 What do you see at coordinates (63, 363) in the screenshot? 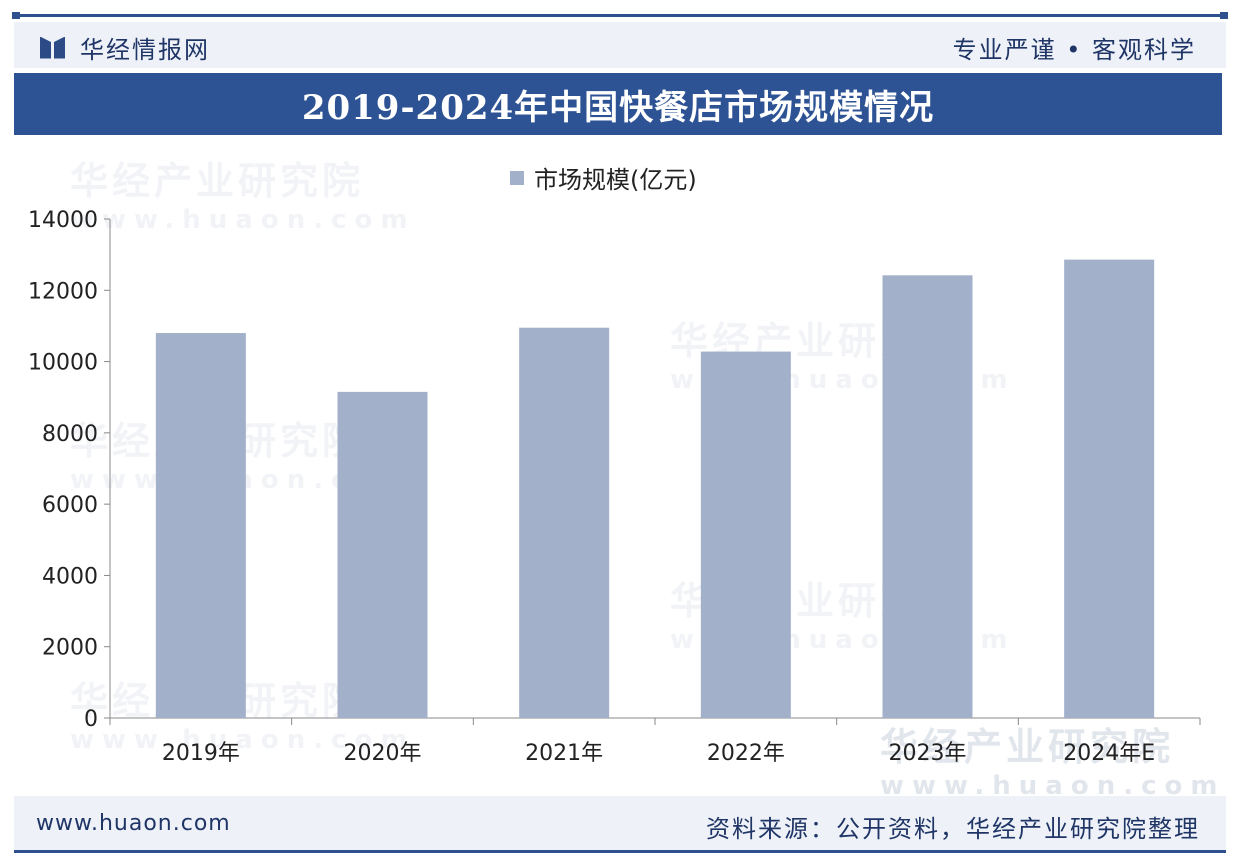
I see `y-tick-label: 10000` at bounding box center [63, 363].